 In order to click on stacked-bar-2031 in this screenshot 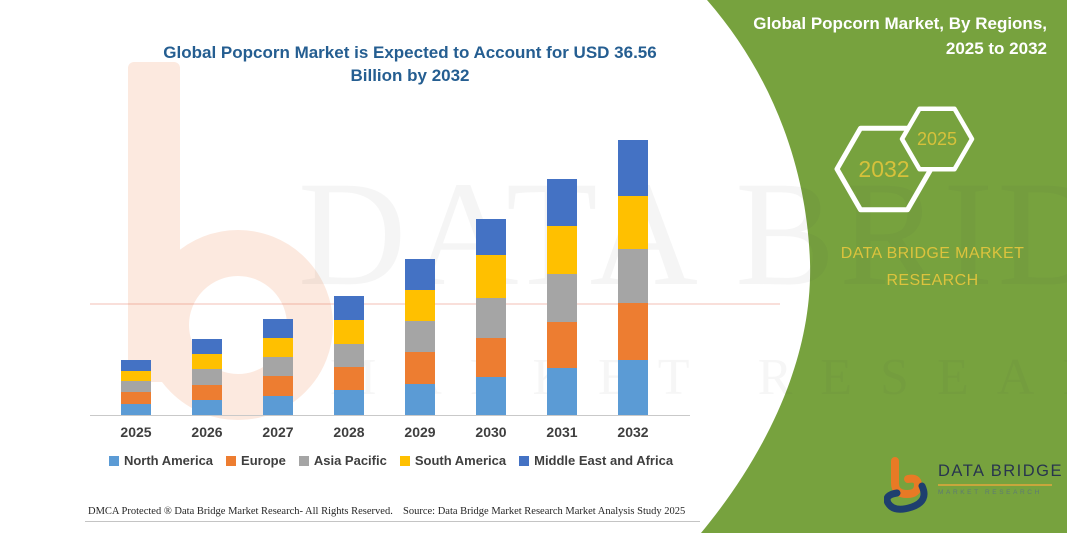, I will do `click(562, 297)`.